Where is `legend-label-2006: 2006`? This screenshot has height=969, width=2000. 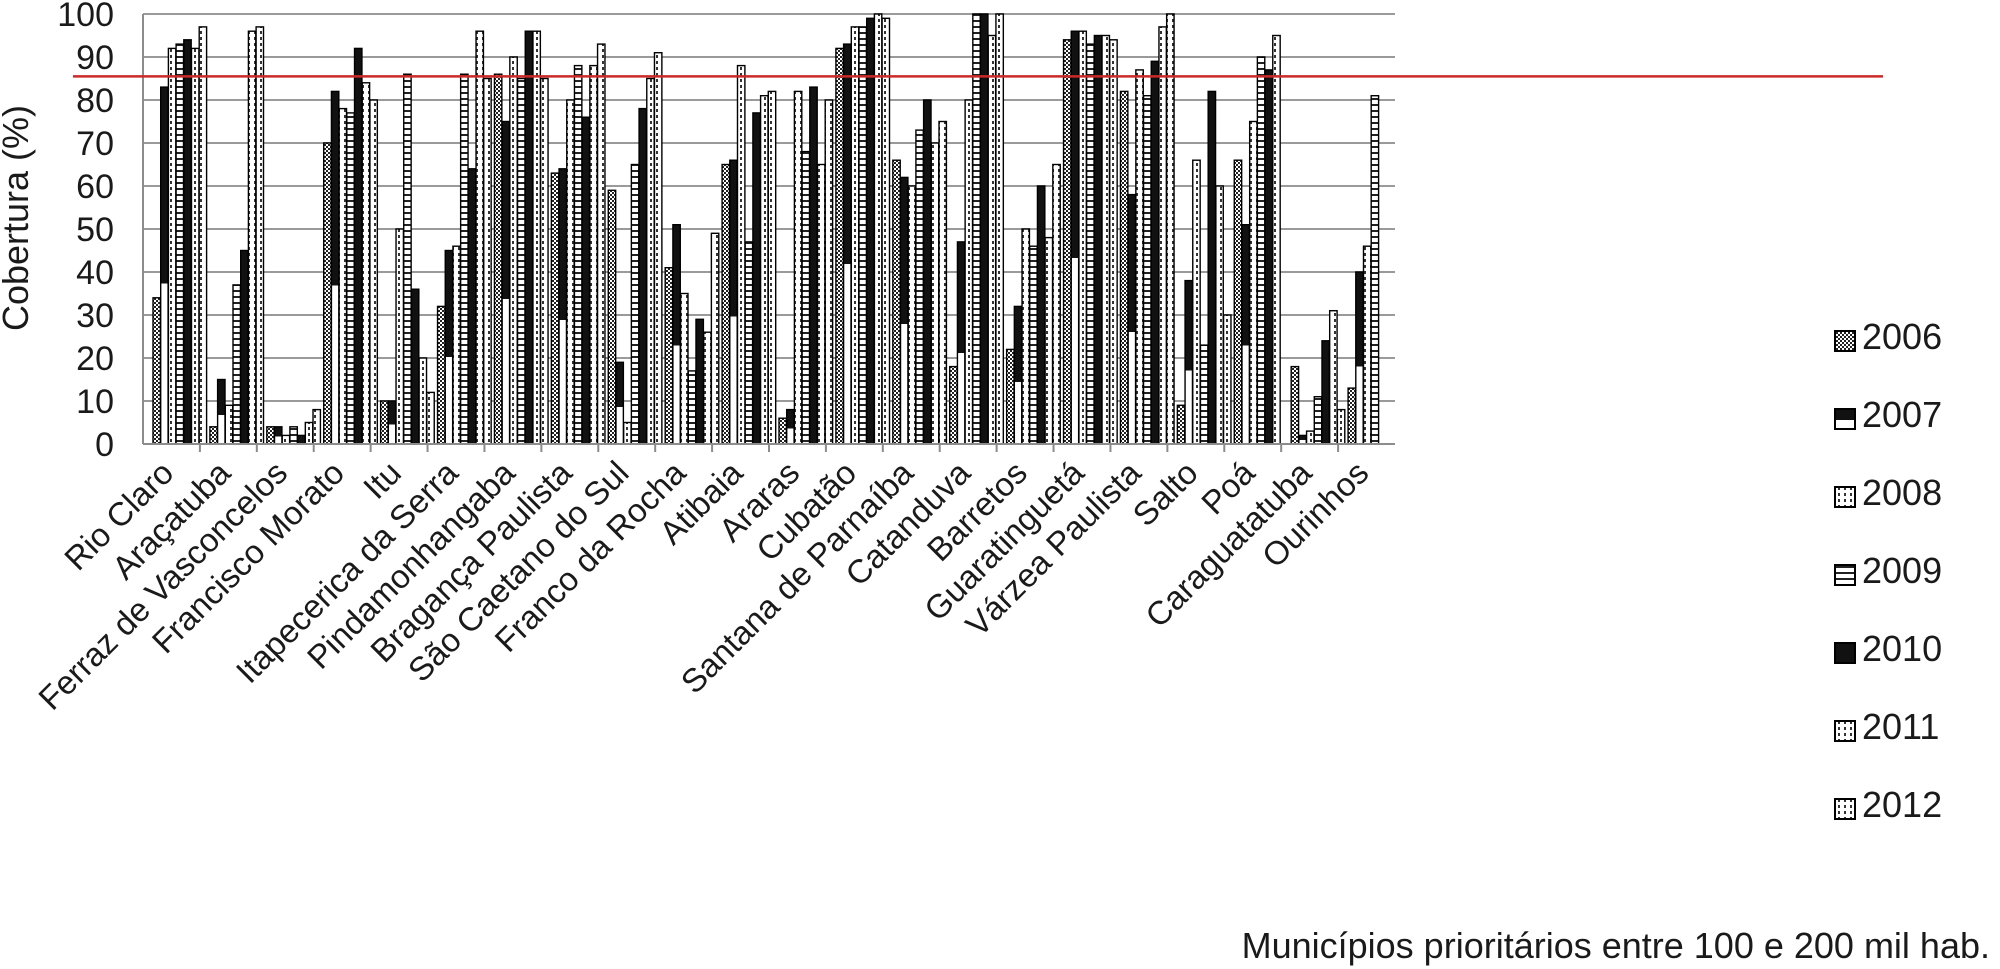 legend-label-2006: 2006 is located at coordinates (1902, 336).